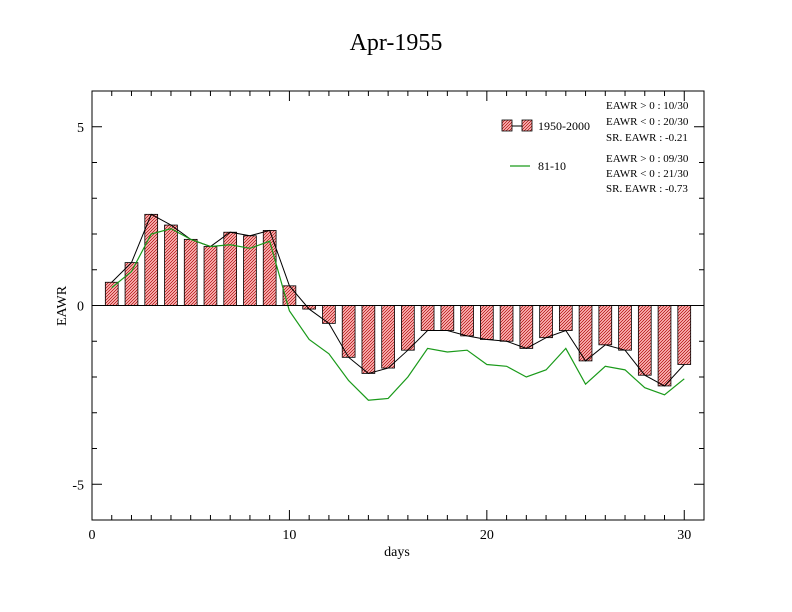 The image size is (792, 612). Describe the element at coordinates (62, 305) in the screenshot. I see `y-axis-label: EAWR` at that location.